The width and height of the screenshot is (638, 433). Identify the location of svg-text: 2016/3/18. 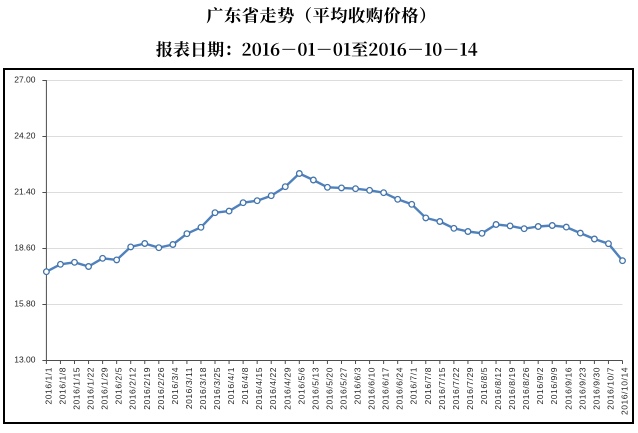
(203, 388).